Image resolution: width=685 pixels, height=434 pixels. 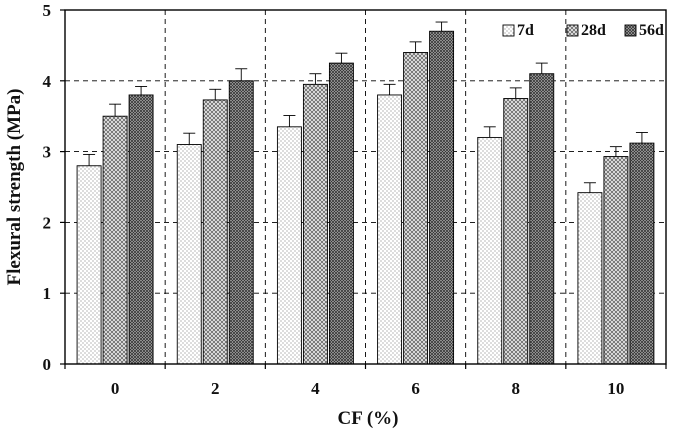 What do you see at coordinates (47, 152) in the screenshot?
I see `y-tick-label: 3` at bounding box center [47, 152].